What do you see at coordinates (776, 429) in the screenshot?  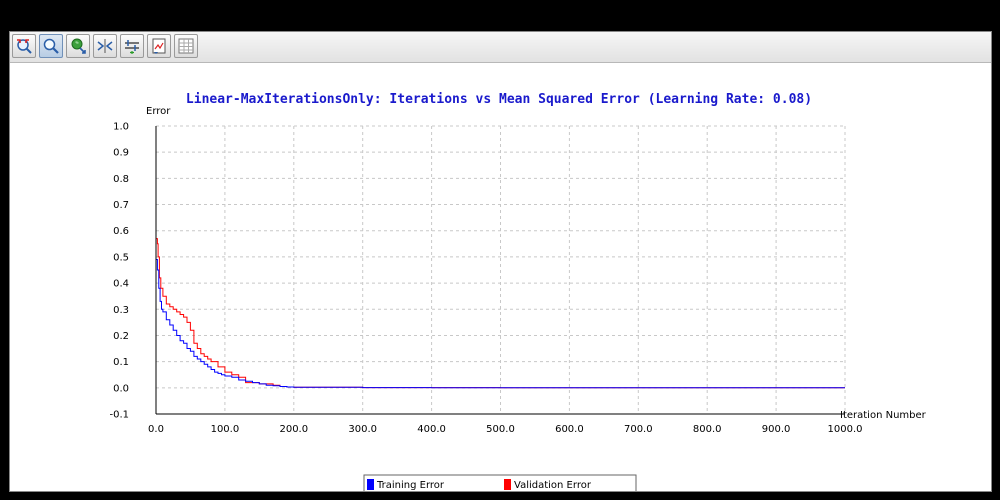 I see `x-tick-label: 900.0` at bounding box center [776, 429].